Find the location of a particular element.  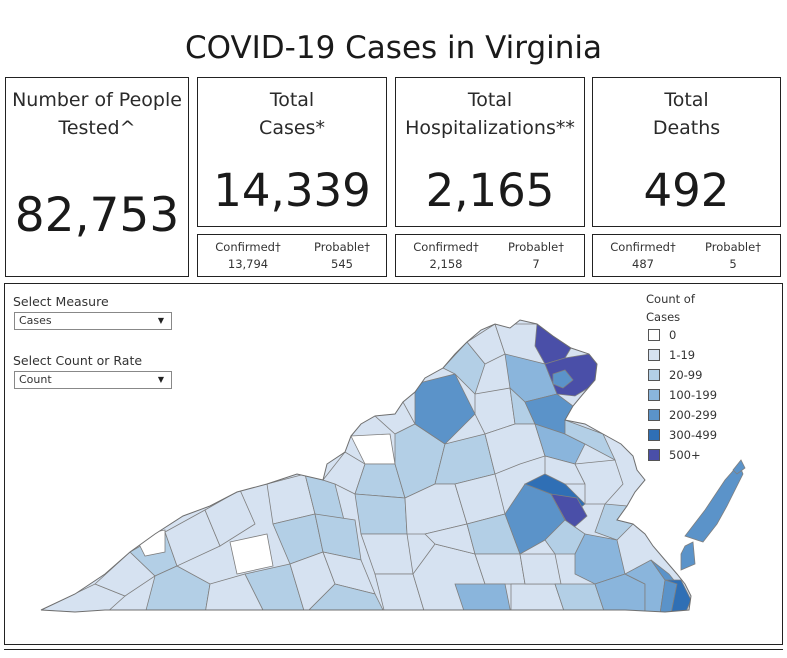

kpi-hospitalizations-value: 2,165 is located at coordinates (490, 190).